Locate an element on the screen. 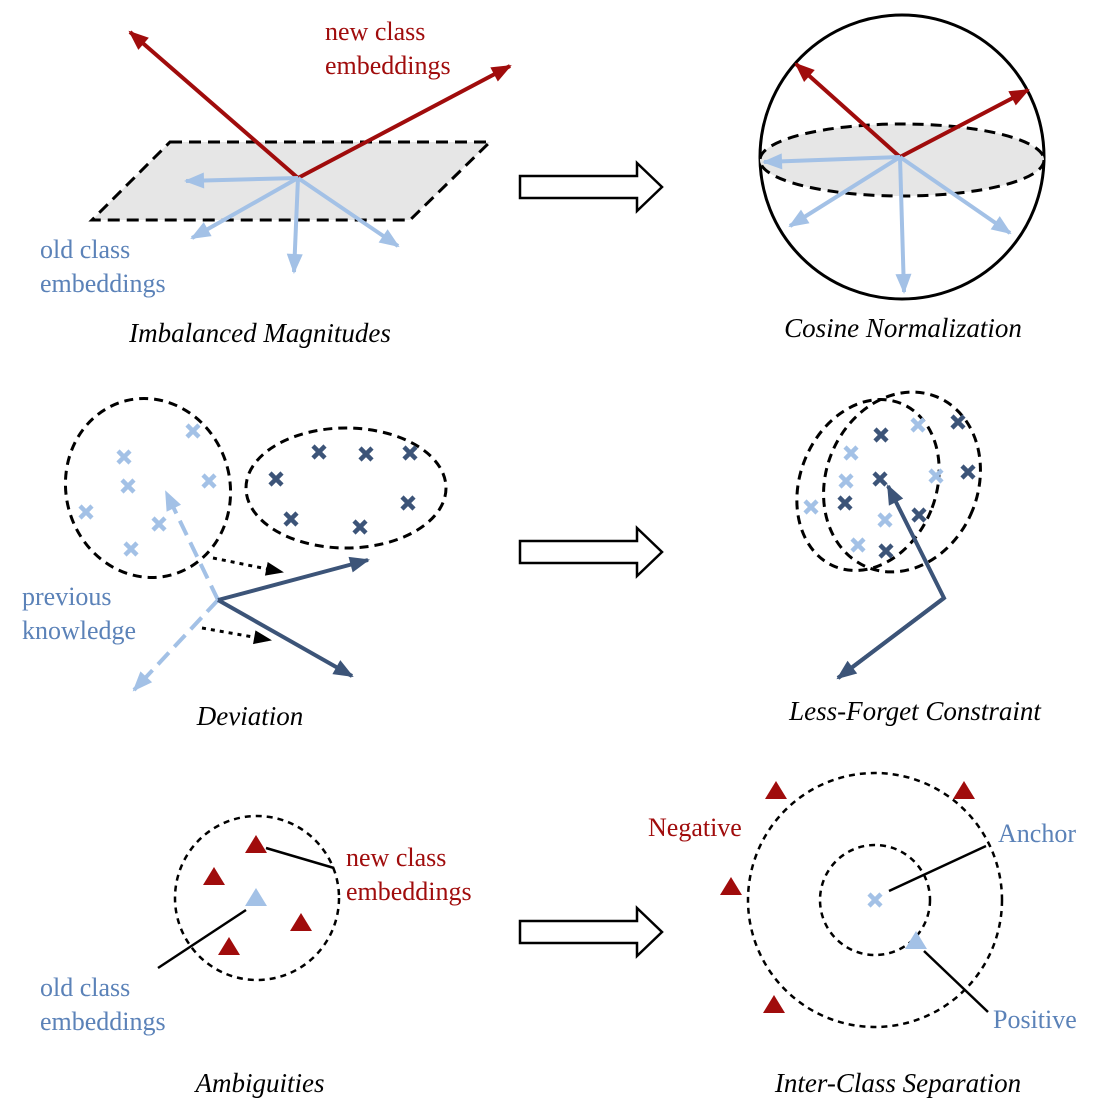  inner-margin-circle is located at coordinates (875, 900).